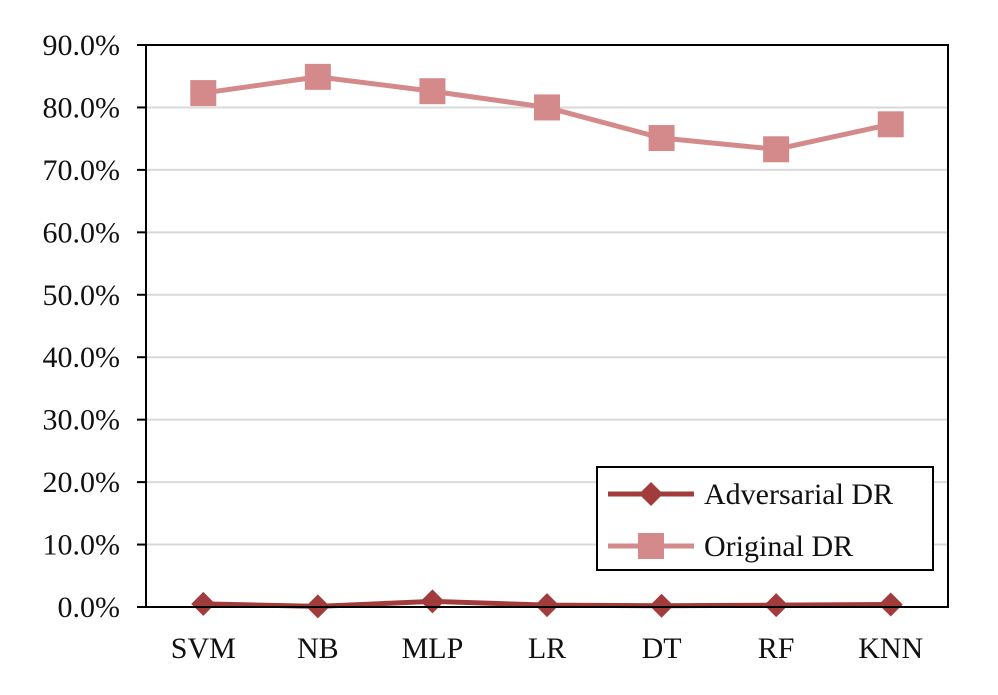  I want to click on x-tick-label: LR, so click(547, 648).